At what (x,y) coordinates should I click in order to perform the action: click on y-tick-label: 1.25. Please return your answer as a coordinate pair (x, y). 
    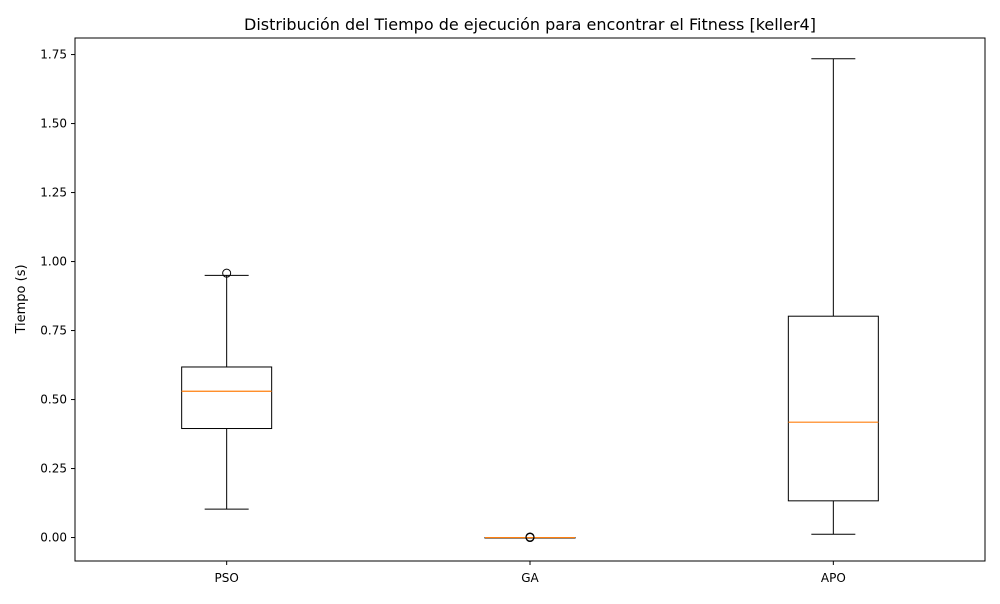
    Looking at the image, I should click on (53, 193).